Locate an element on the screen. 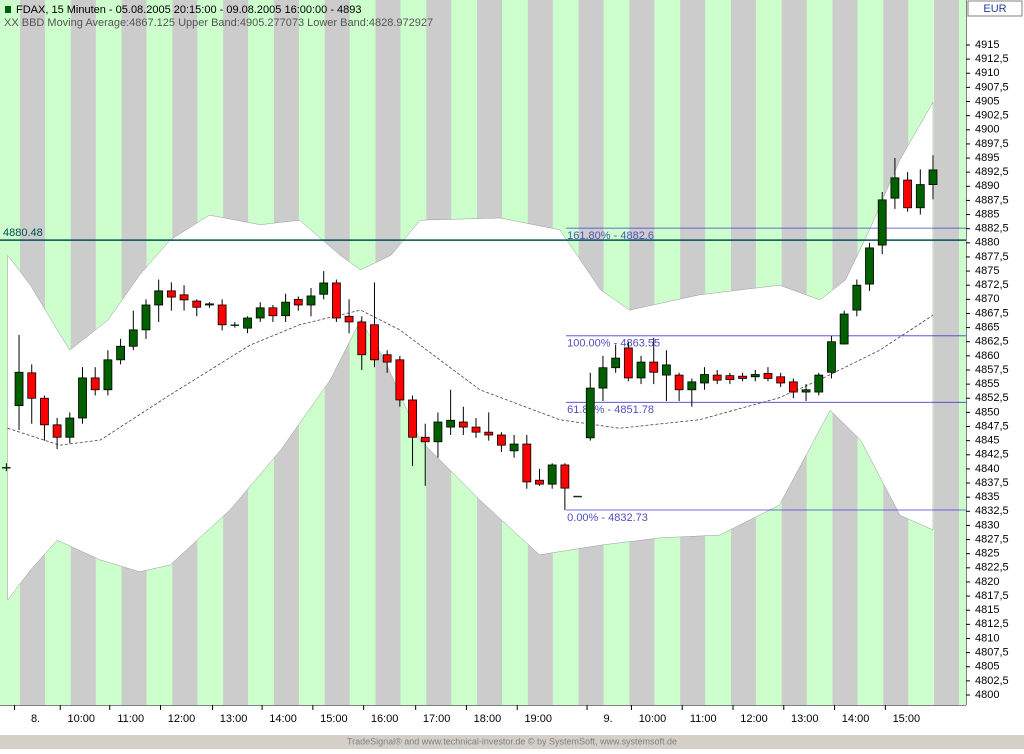  y-tick-label: 4912,5 is located at coordinates (992, 59).